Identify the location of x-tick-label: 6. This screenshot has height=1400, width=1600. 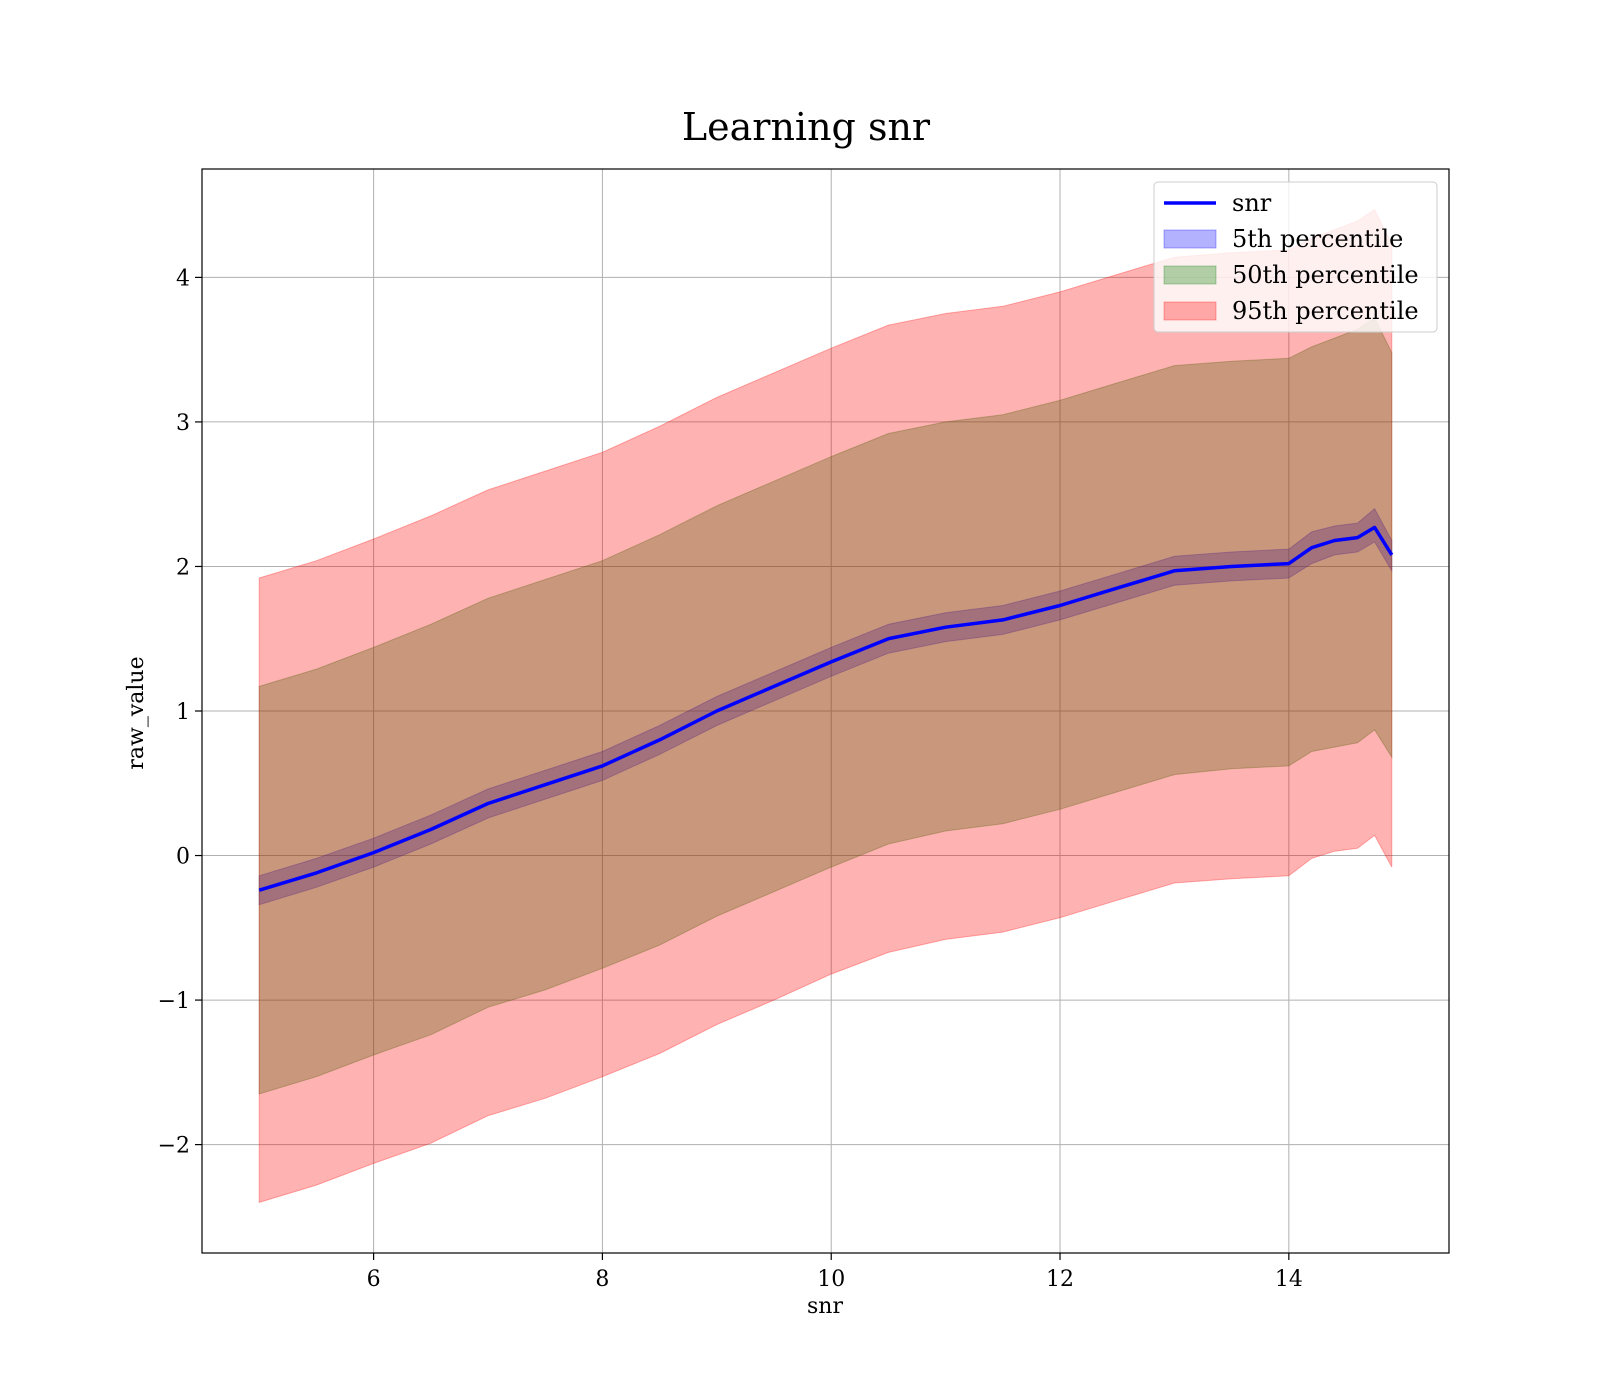
(374, 1279).